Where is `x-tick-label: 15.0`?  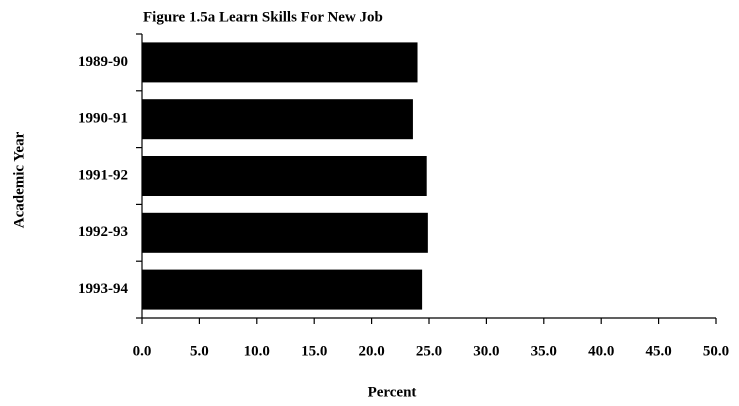
x-tick-label: 15.0 is located at coordinates (314, 351).